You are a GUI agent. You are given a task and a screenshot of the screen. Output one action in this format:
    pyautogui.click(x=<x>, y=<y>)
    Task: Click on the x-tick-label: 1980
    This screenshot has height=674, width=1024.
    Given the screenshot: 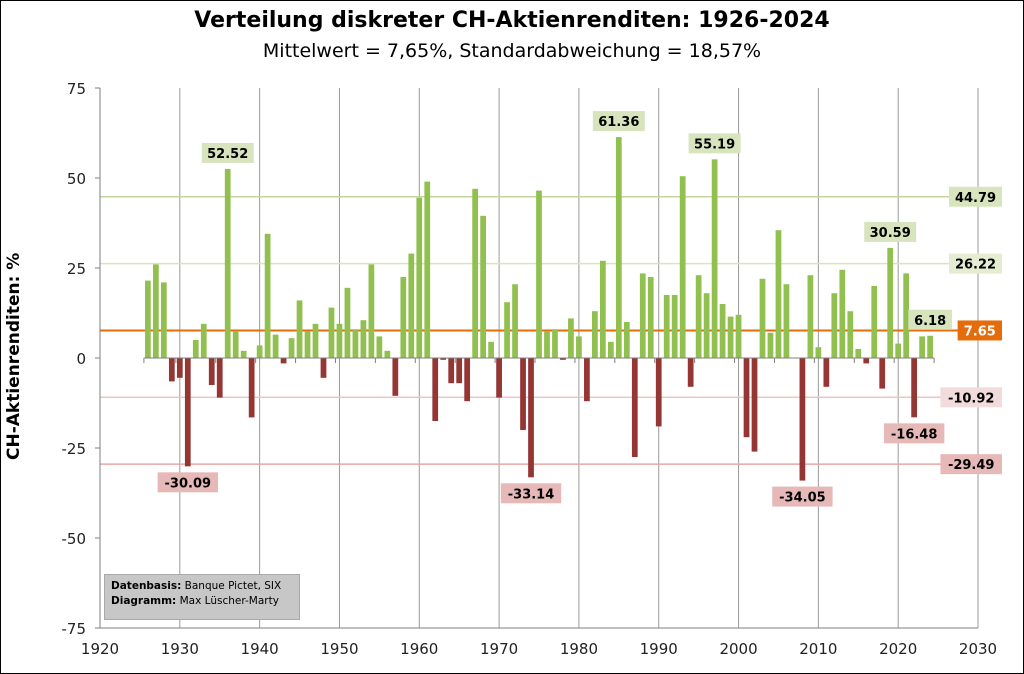 What is the action you would take?
    pyautogui.click(x=579, y=649)
    